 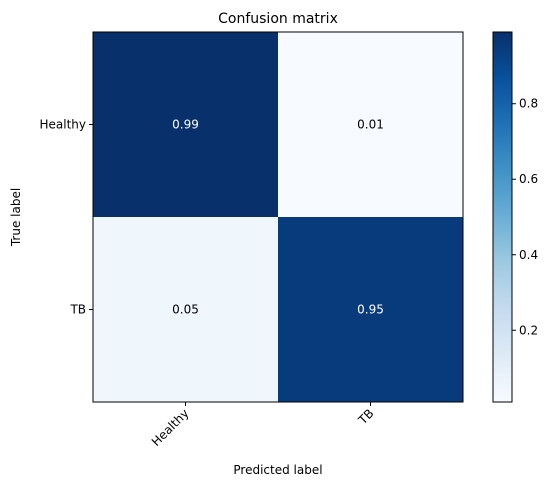 I want to click on cell-value-label-1-0: 0.05, so click(x=185, y=310).